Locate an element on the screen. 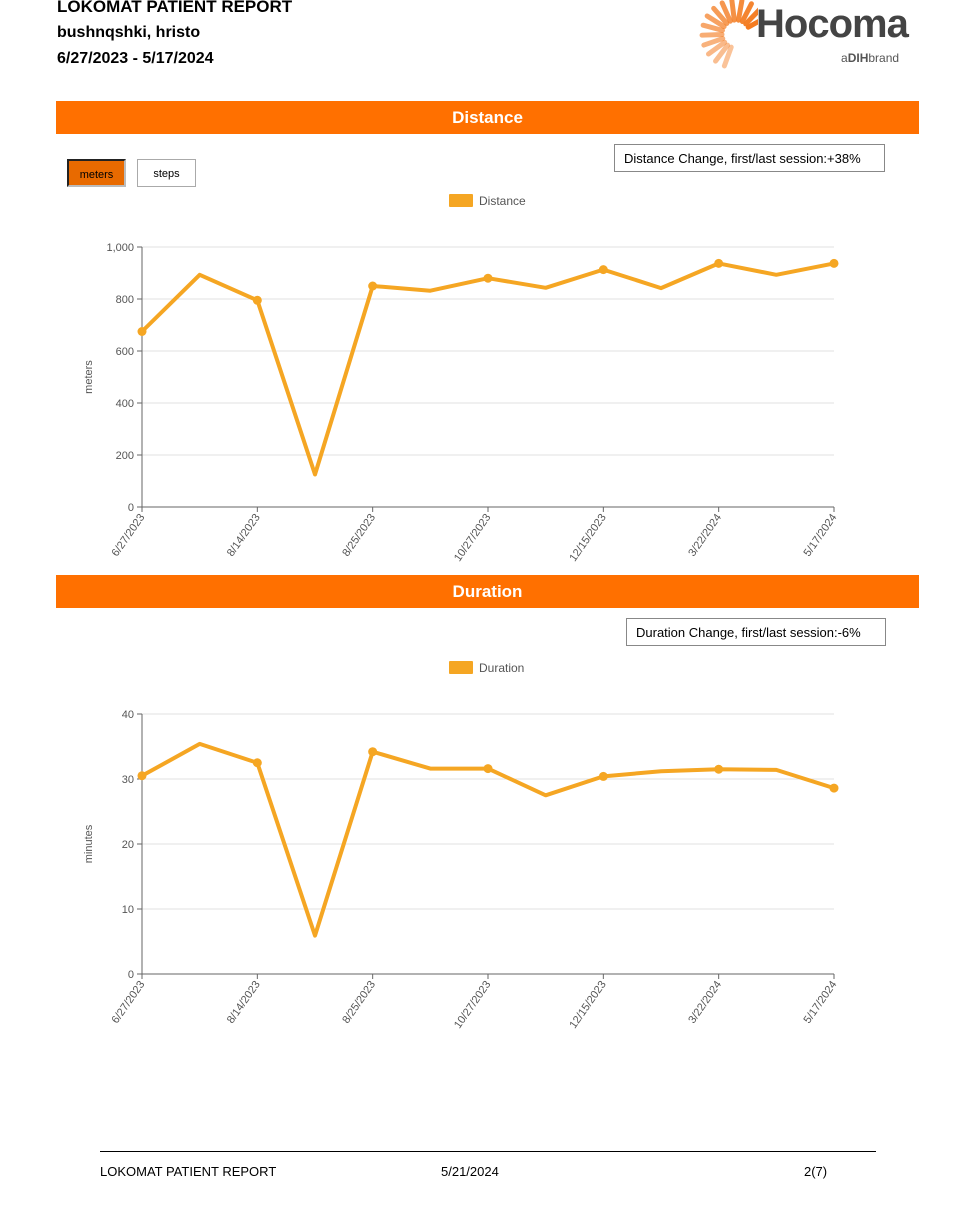  distance-change-box: Distance Change, first/last session:+38% is located at coordinates (749, 158).